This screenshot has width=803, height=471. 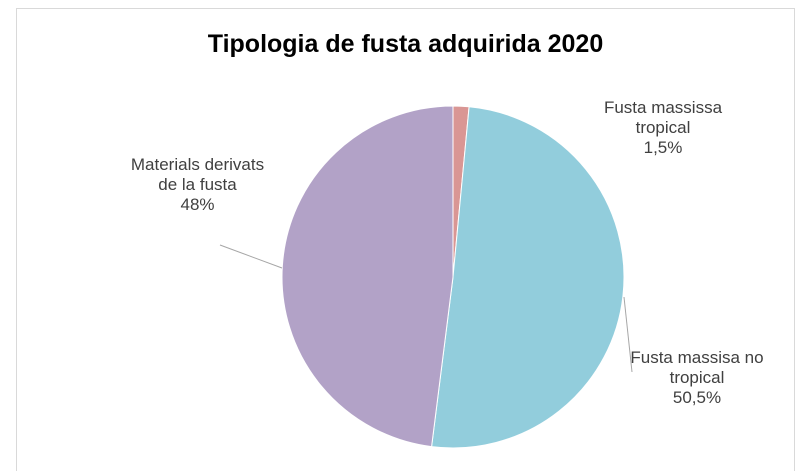 I want to click on chart-title: Tipologia de fusta adquirida 2020, so click(x=405, y=44).